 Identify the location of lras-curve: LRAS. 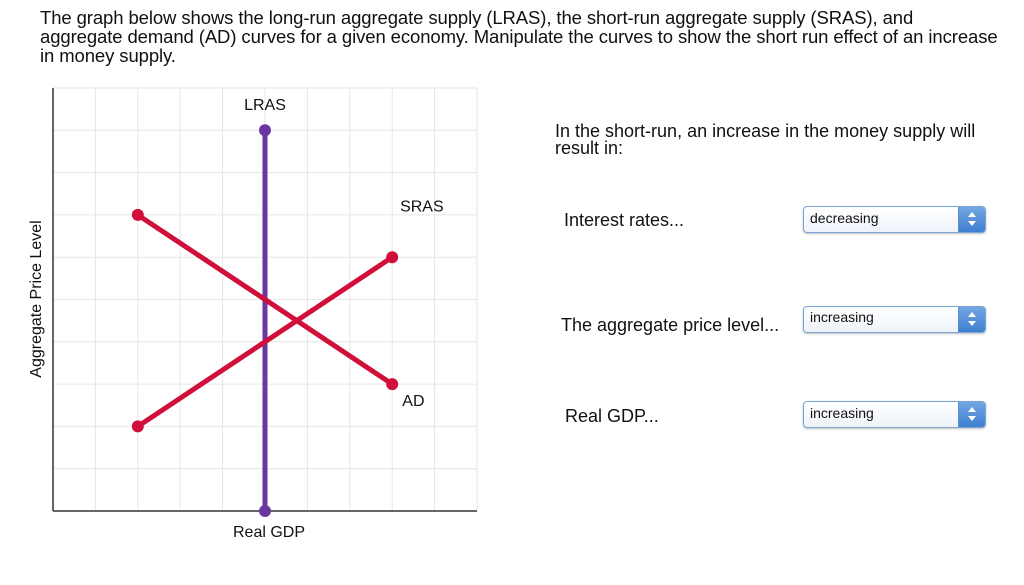
(265, 307).